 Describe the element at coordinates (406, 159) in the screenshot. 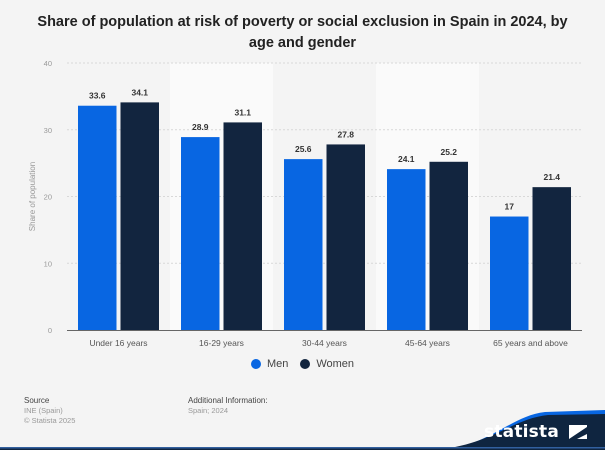

I see `data-label: 24.1` at that location.